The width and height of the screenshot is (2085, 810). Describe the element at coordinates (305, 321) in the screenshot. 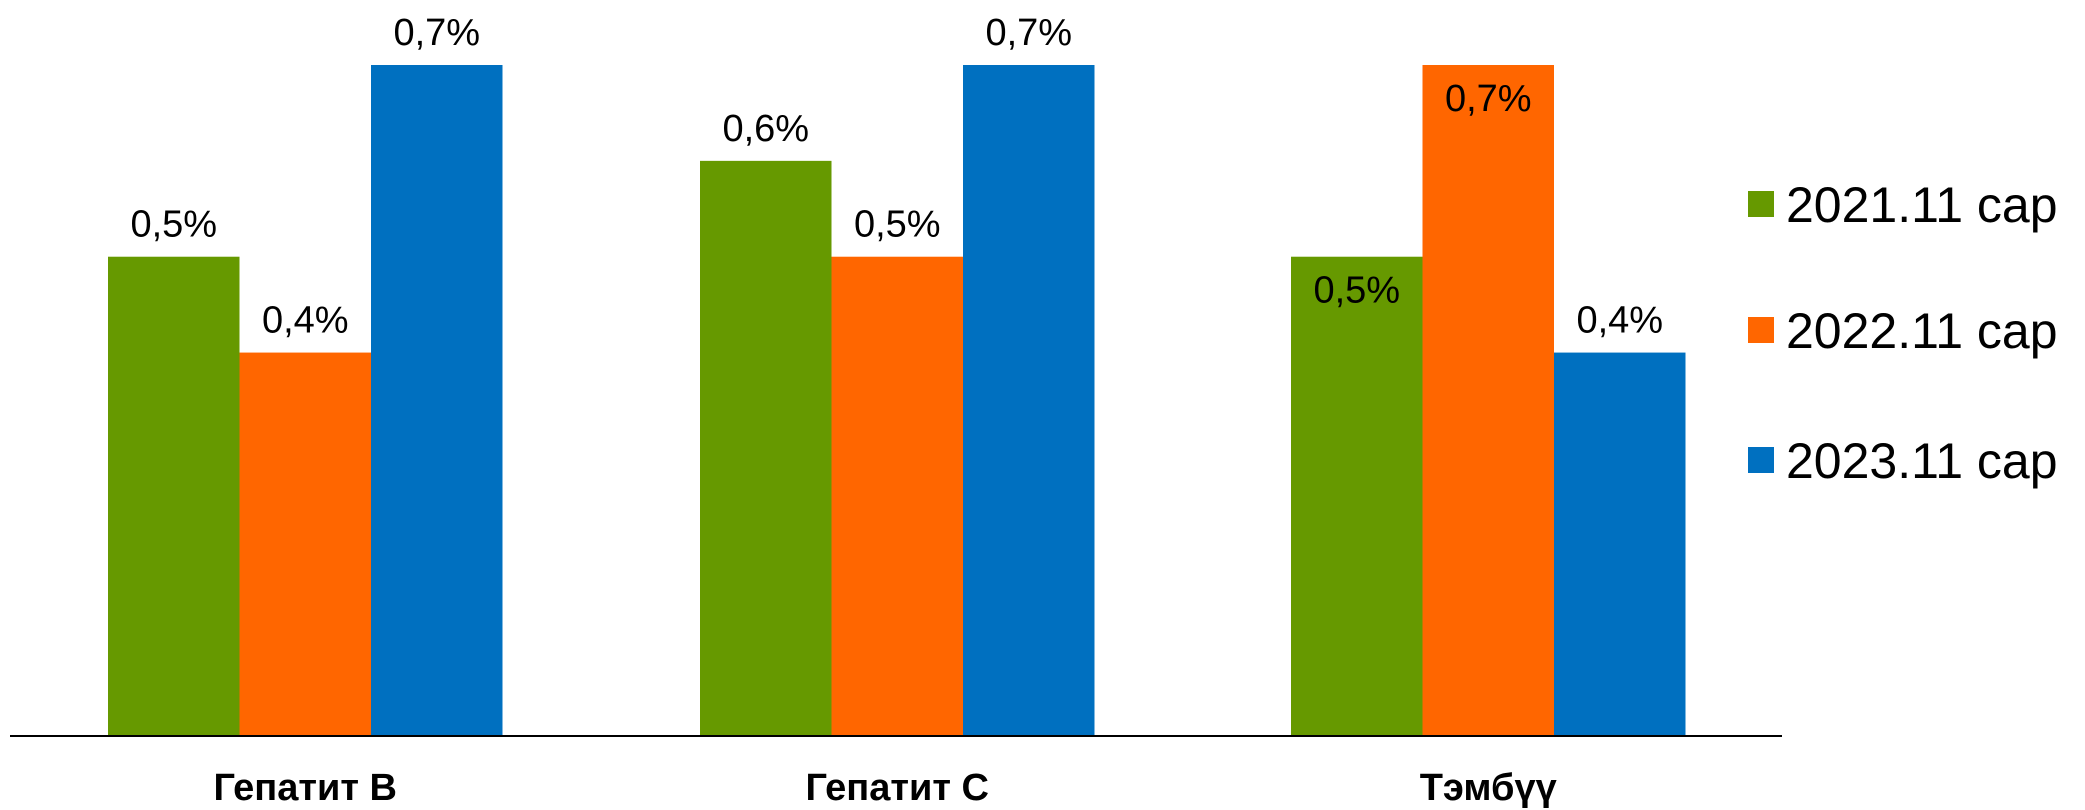

I see `data-label-2-1: 0,4%` at that location.